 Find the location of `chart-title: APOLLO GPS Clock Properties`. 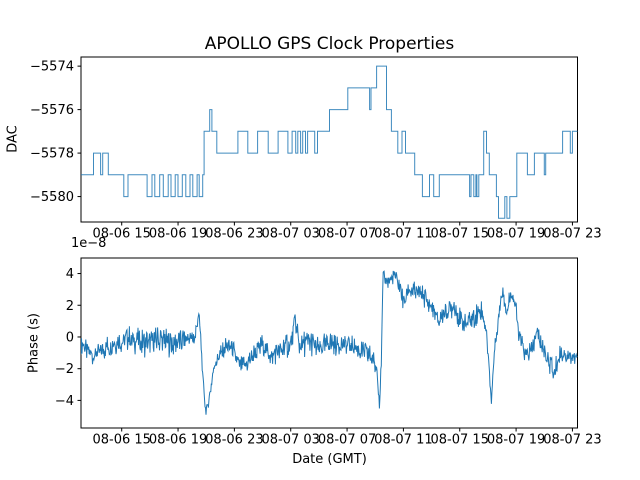

chart-title: APOLLO GPS Clock Properties is located at coordinates (329, 44).